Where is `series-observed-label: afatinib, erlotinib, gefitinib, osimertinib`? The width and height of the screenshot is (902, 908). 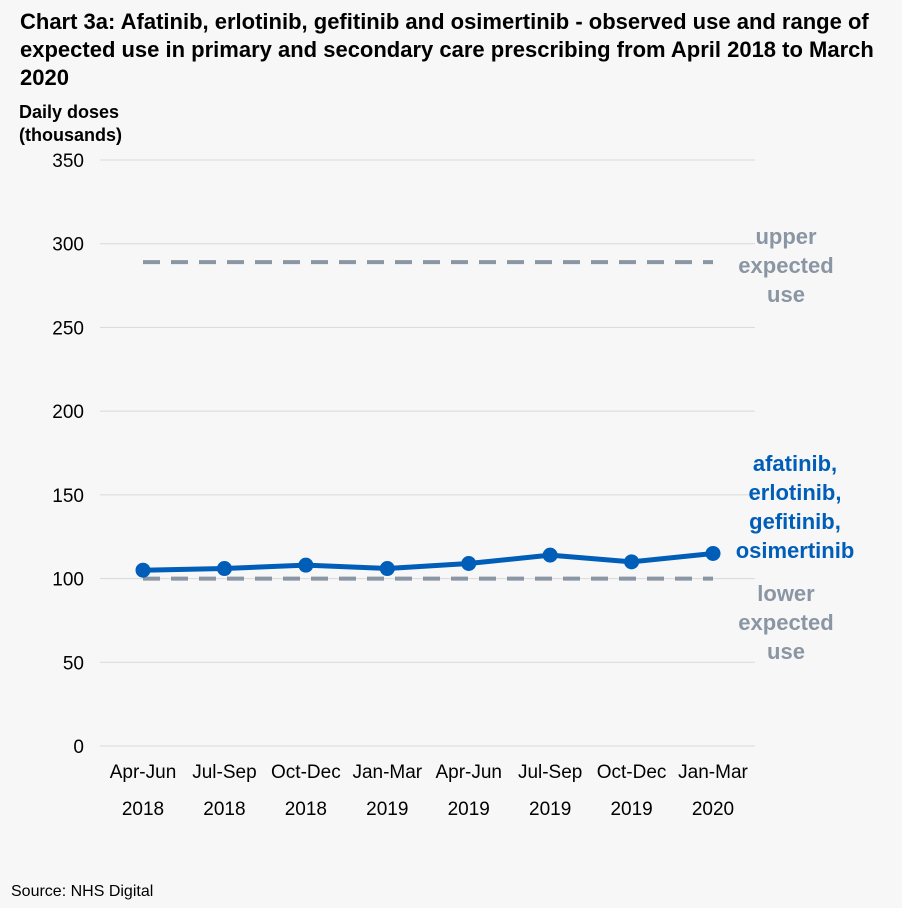 series-observed-label: afatinib, erlotinib, gefitinib, osimertinib is located at coordinates (795, 507).